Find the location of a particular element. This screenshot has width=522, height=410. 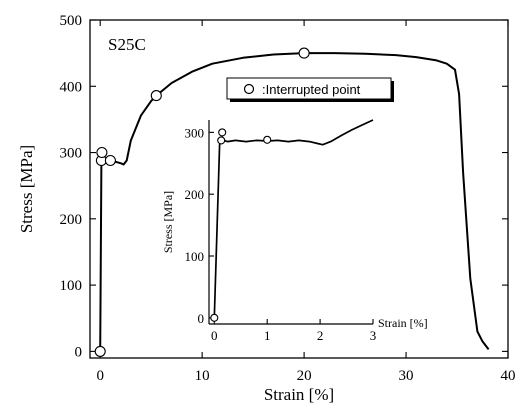

legend-label: :Interrupted point is located at coordinates (311, 89).